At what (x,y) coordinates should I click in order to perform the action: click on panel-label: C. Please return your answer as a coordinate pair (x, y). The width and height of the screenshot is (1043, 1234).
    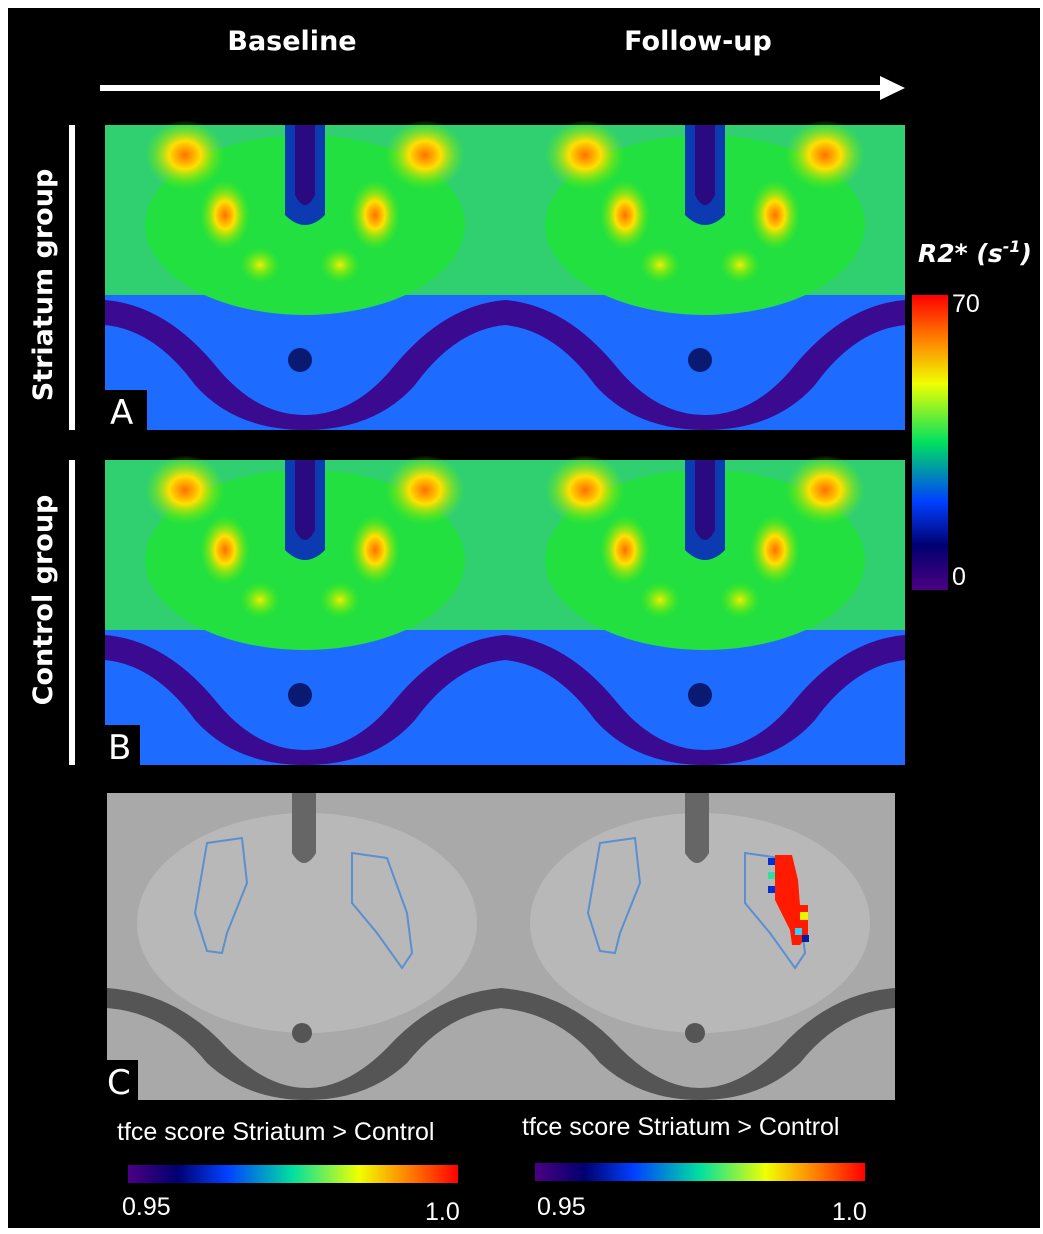
    Looking at the image, I should click on (119, 1083).